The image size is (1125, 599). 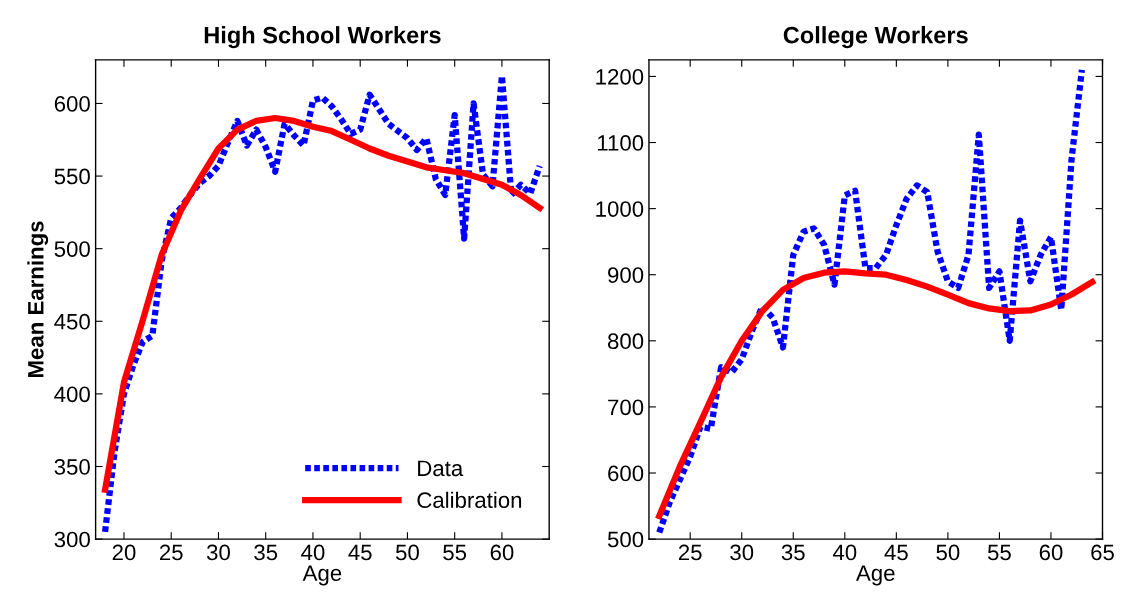 What do you see at coordinates (124, 552) in the screenshot?
I see `x-tick-label: 20` at bounding box center [124, 552].